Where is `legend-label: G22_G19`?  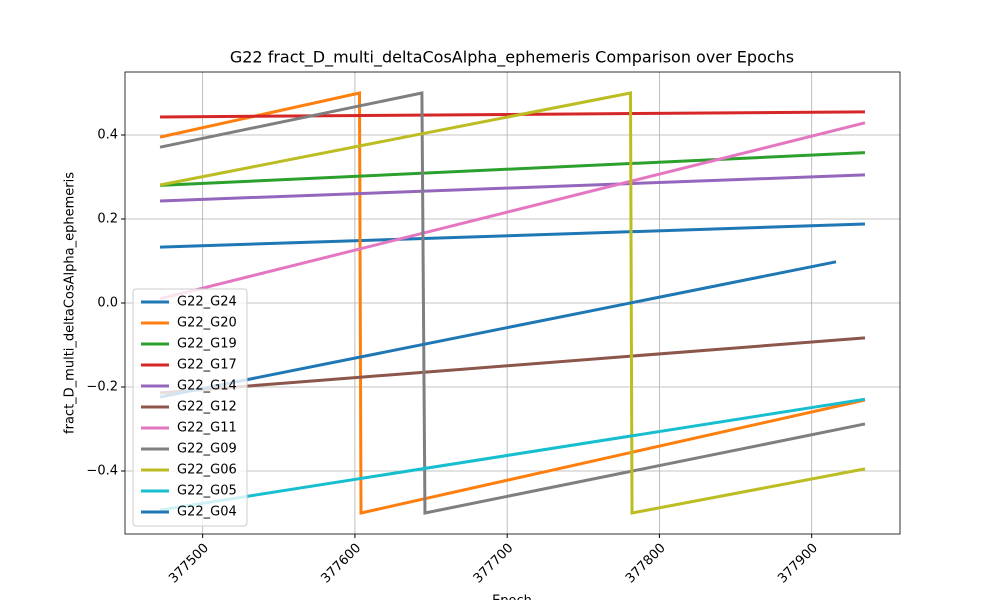
legend-label: G22_G19 is located at coordinates (207, 344).